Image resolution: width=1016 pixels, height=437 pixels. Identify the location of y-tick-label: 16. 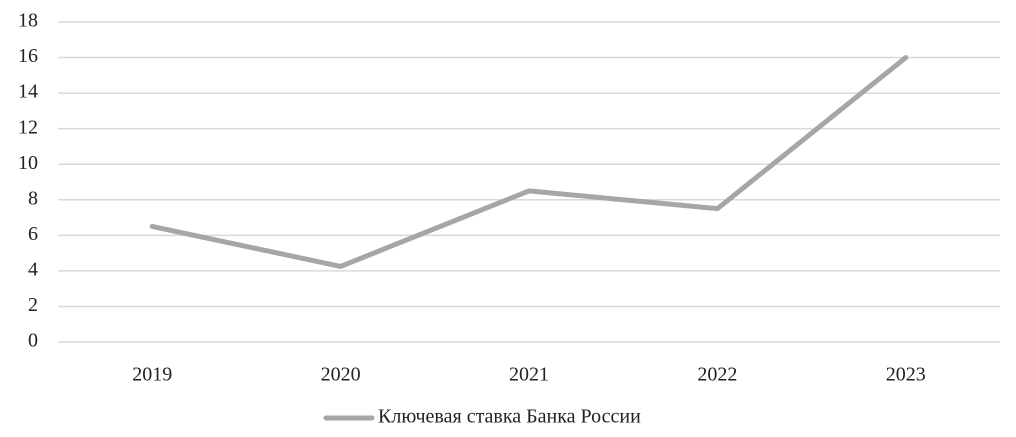
(28, 56).